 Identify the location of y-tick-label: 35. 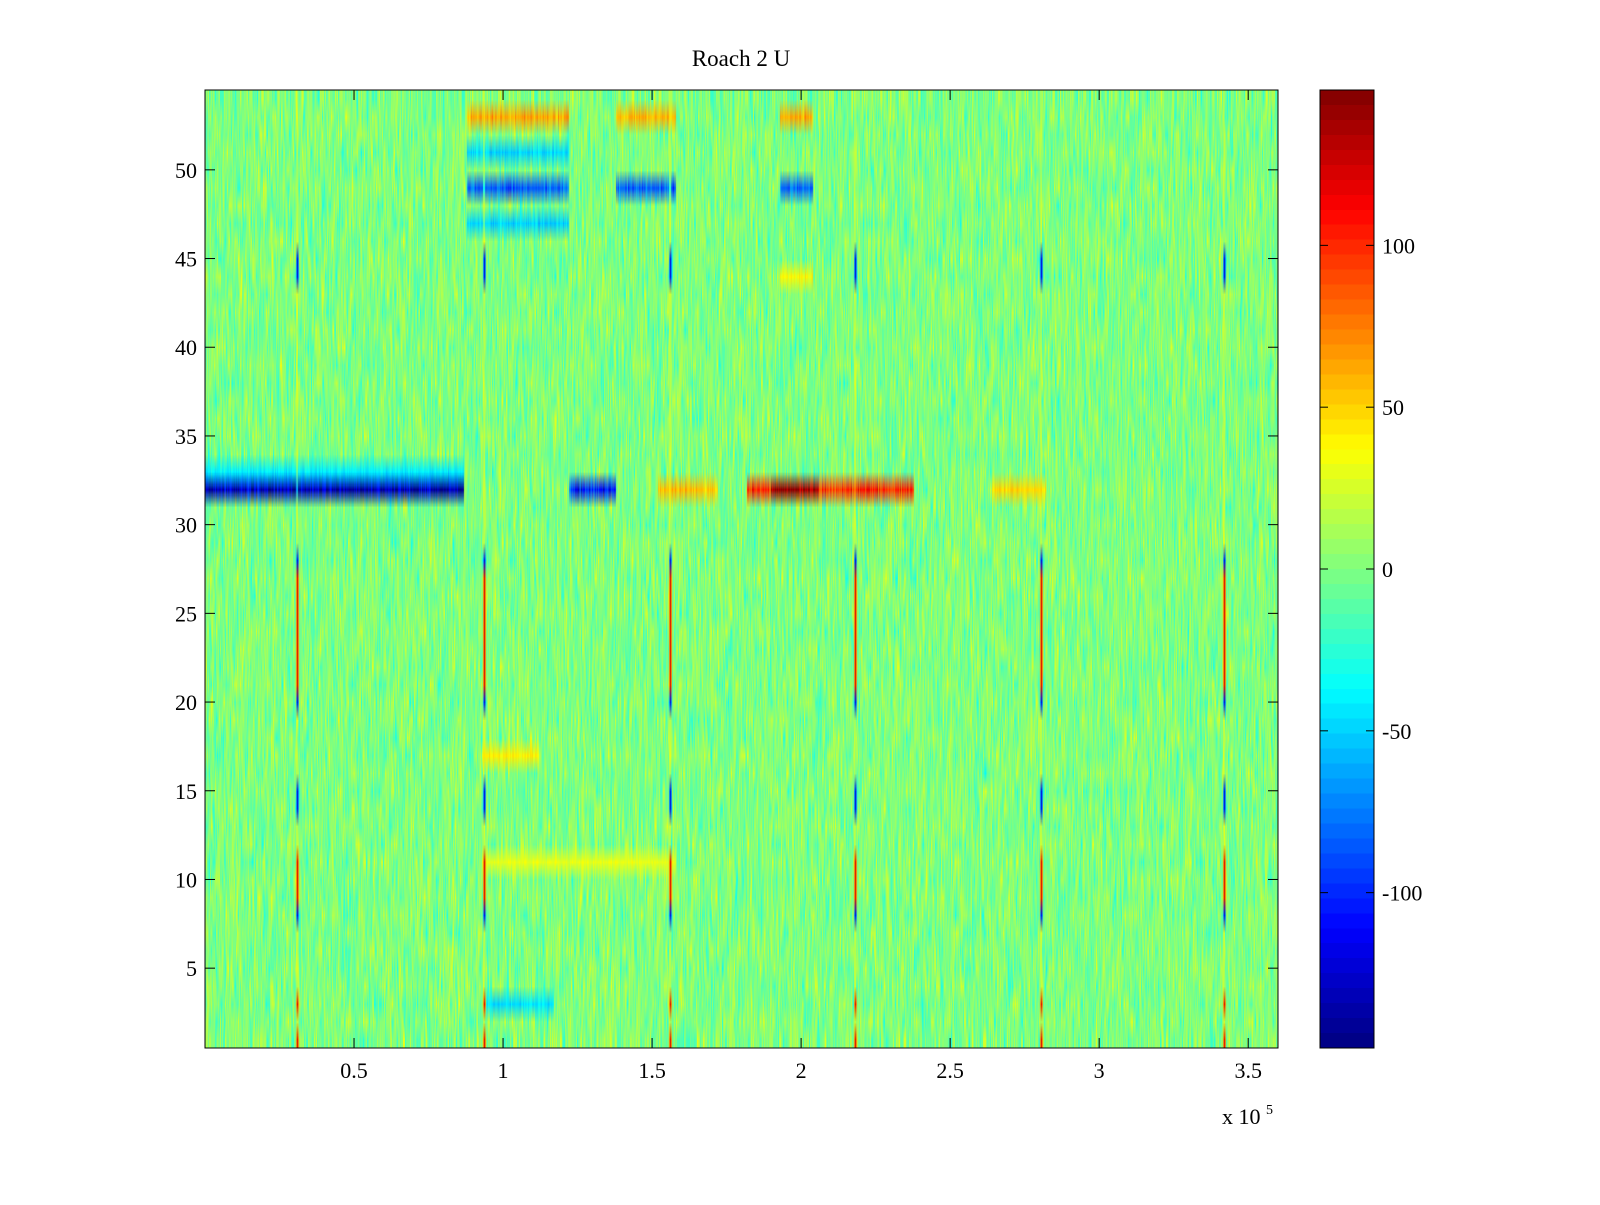
(186, 436).